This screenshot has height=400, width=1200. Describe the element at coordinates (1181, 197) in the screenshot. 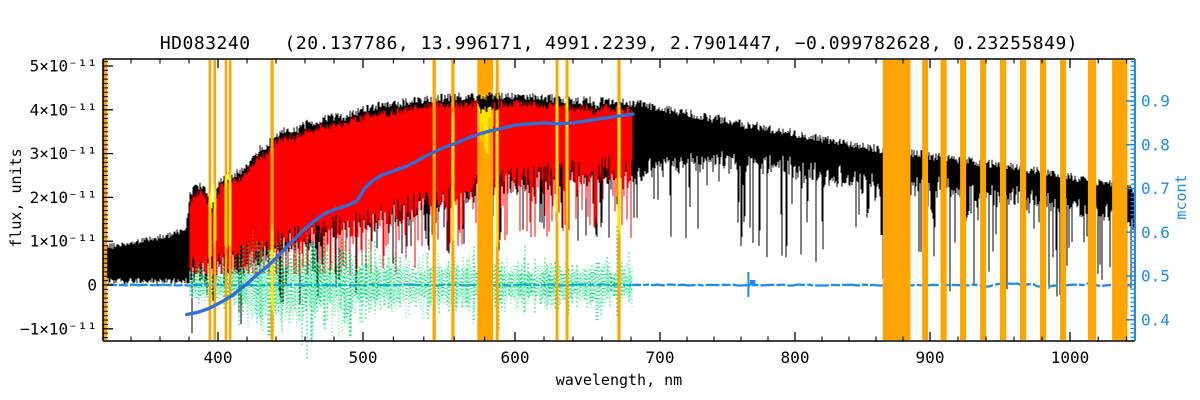

I see `y-axis-right-label: mcont` at that location.